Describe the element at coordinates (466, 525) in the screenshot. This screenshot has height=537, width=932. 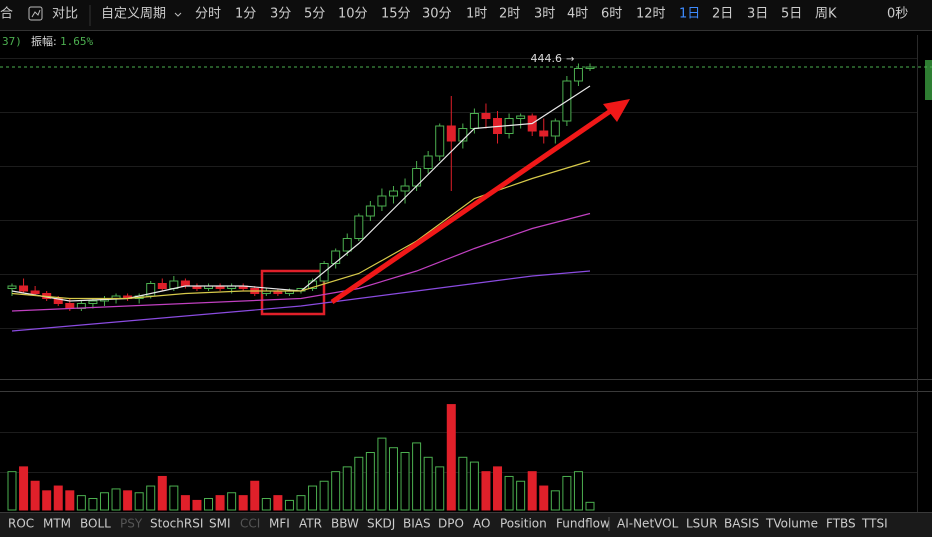
I see `indicator-bar` at that location.